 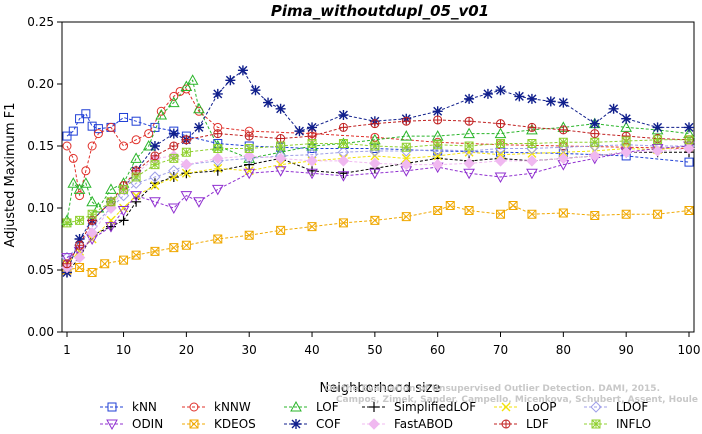 I want to click on series-line-kdeos, so click(x=378, y=239).